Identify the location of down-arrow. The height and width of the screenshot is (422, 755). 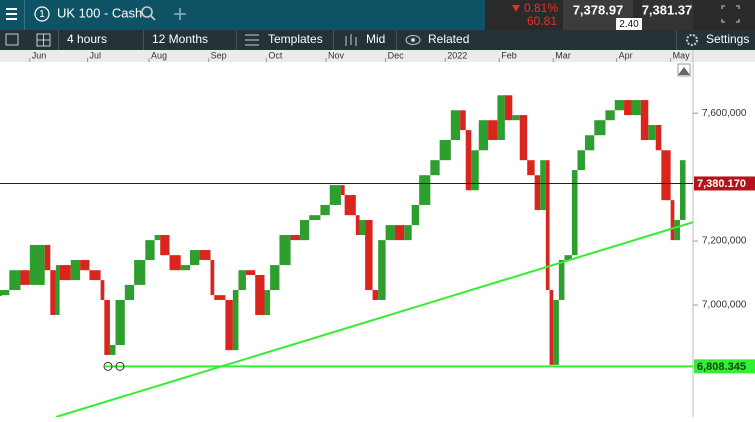
(516, 8).